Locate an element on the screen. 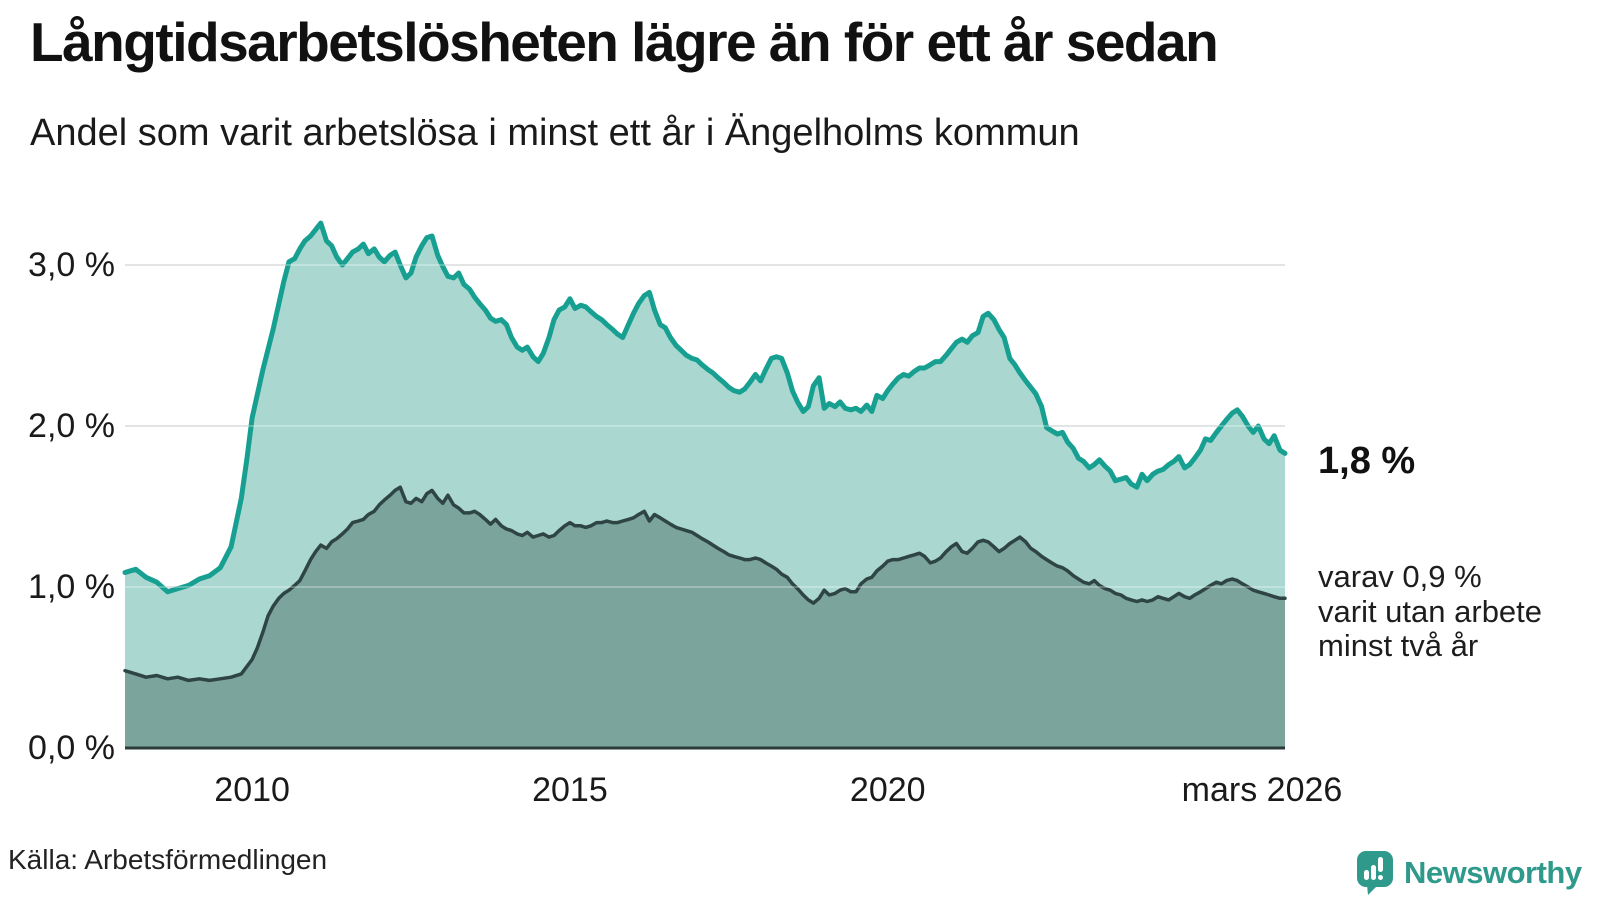  x-tick-label: 2010 is located at coordinates (252, 790).